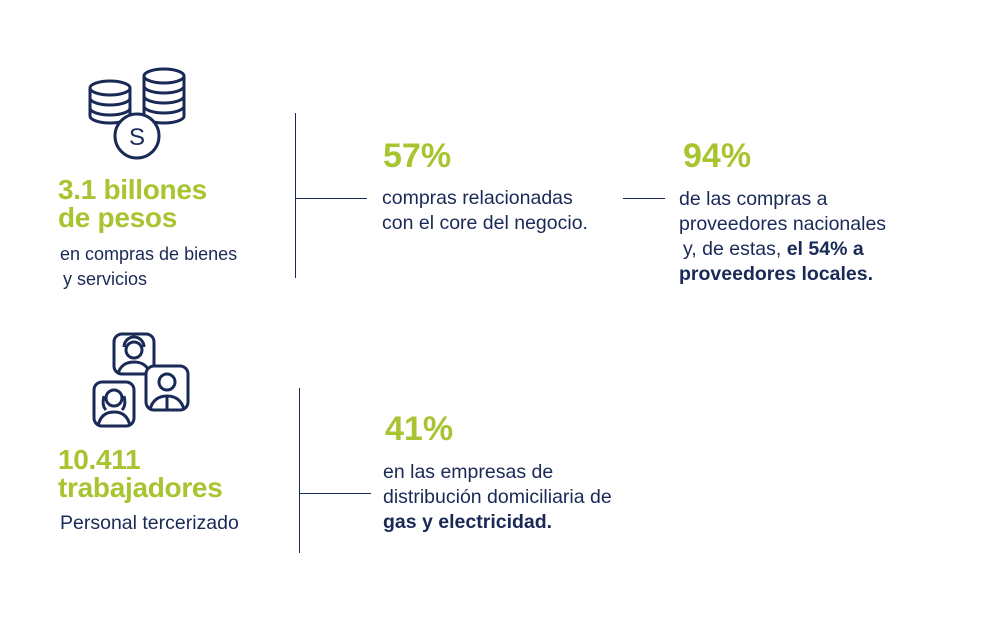  Describe the element at coordinates (717, 156) in the screenshot. I see `stat-94-value: 94%` at that location.